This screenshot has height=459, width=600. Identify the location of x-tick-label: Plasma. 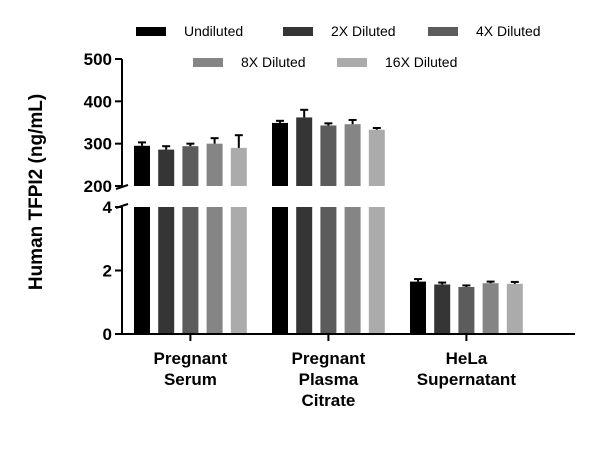
(329, 379).